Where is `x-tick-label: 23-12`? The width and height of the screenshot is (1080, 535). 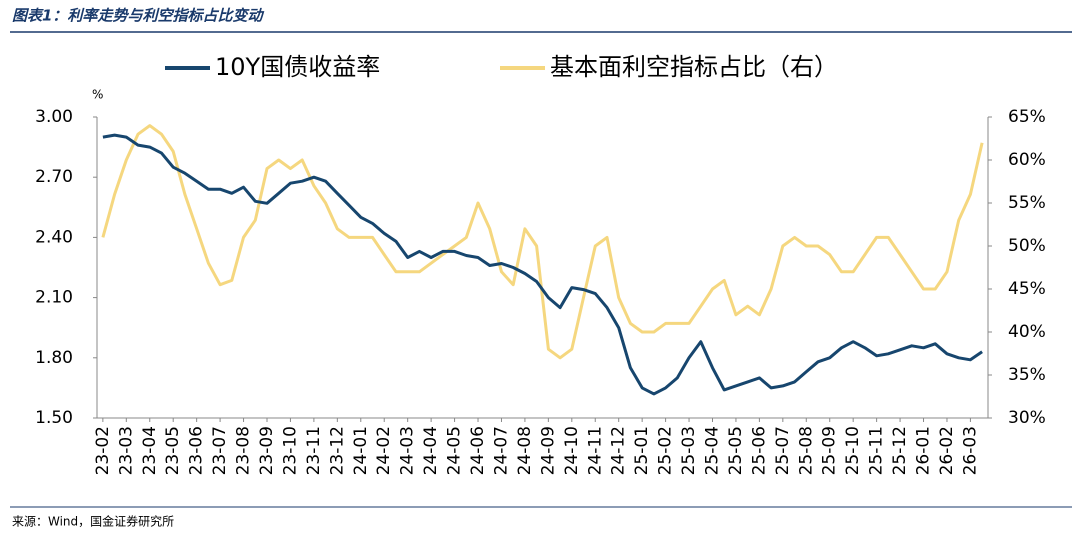 x-tick-label: 23-12 is located at coordinates (337, 450).